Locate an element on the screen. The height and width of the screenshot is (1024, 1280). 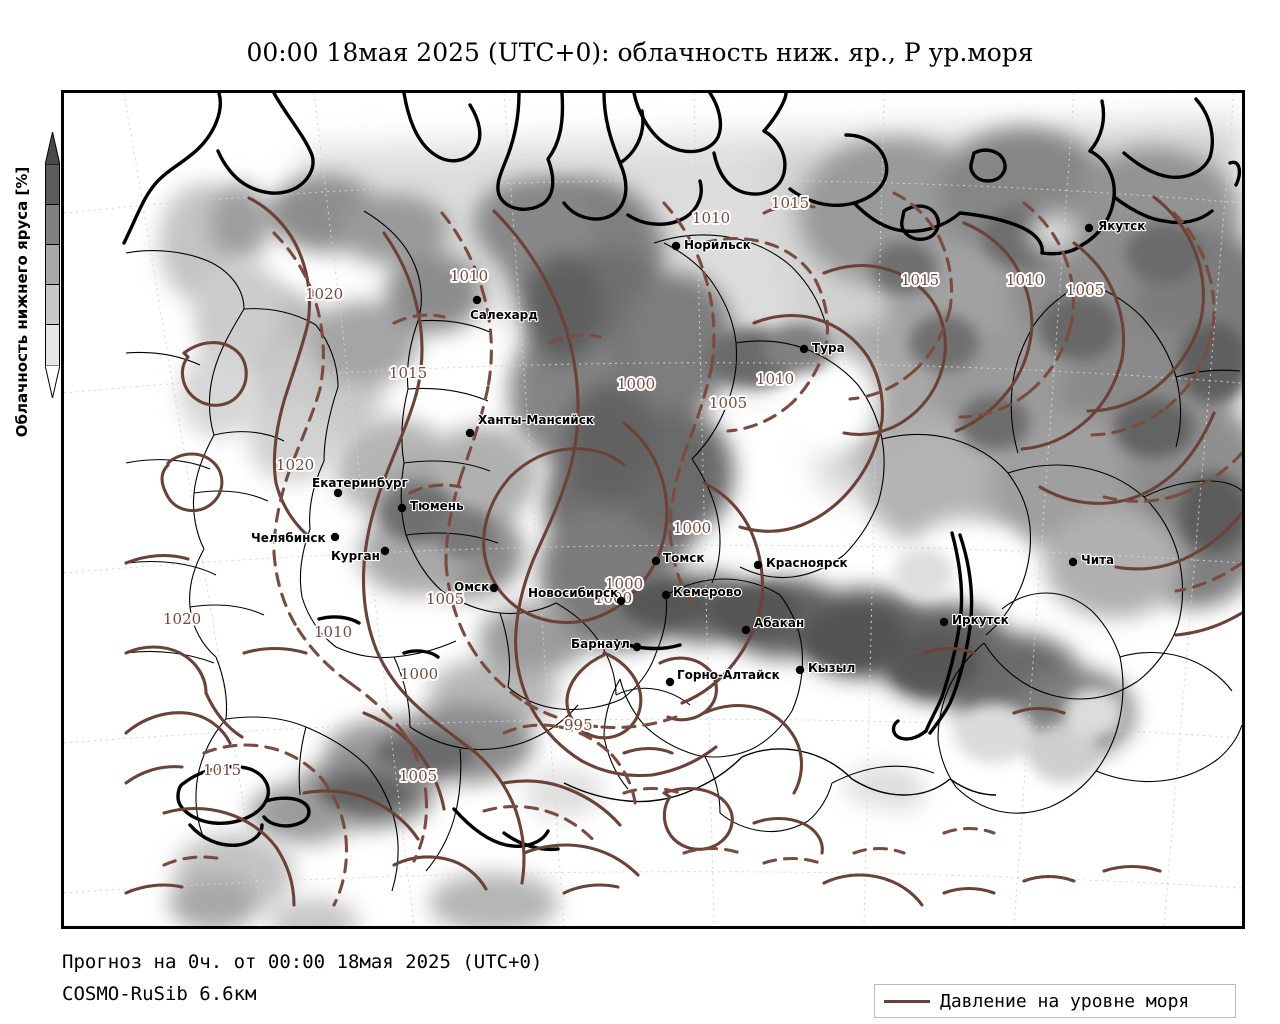
colorbar-top-arrow-icon is located at coordinates (52, 148).